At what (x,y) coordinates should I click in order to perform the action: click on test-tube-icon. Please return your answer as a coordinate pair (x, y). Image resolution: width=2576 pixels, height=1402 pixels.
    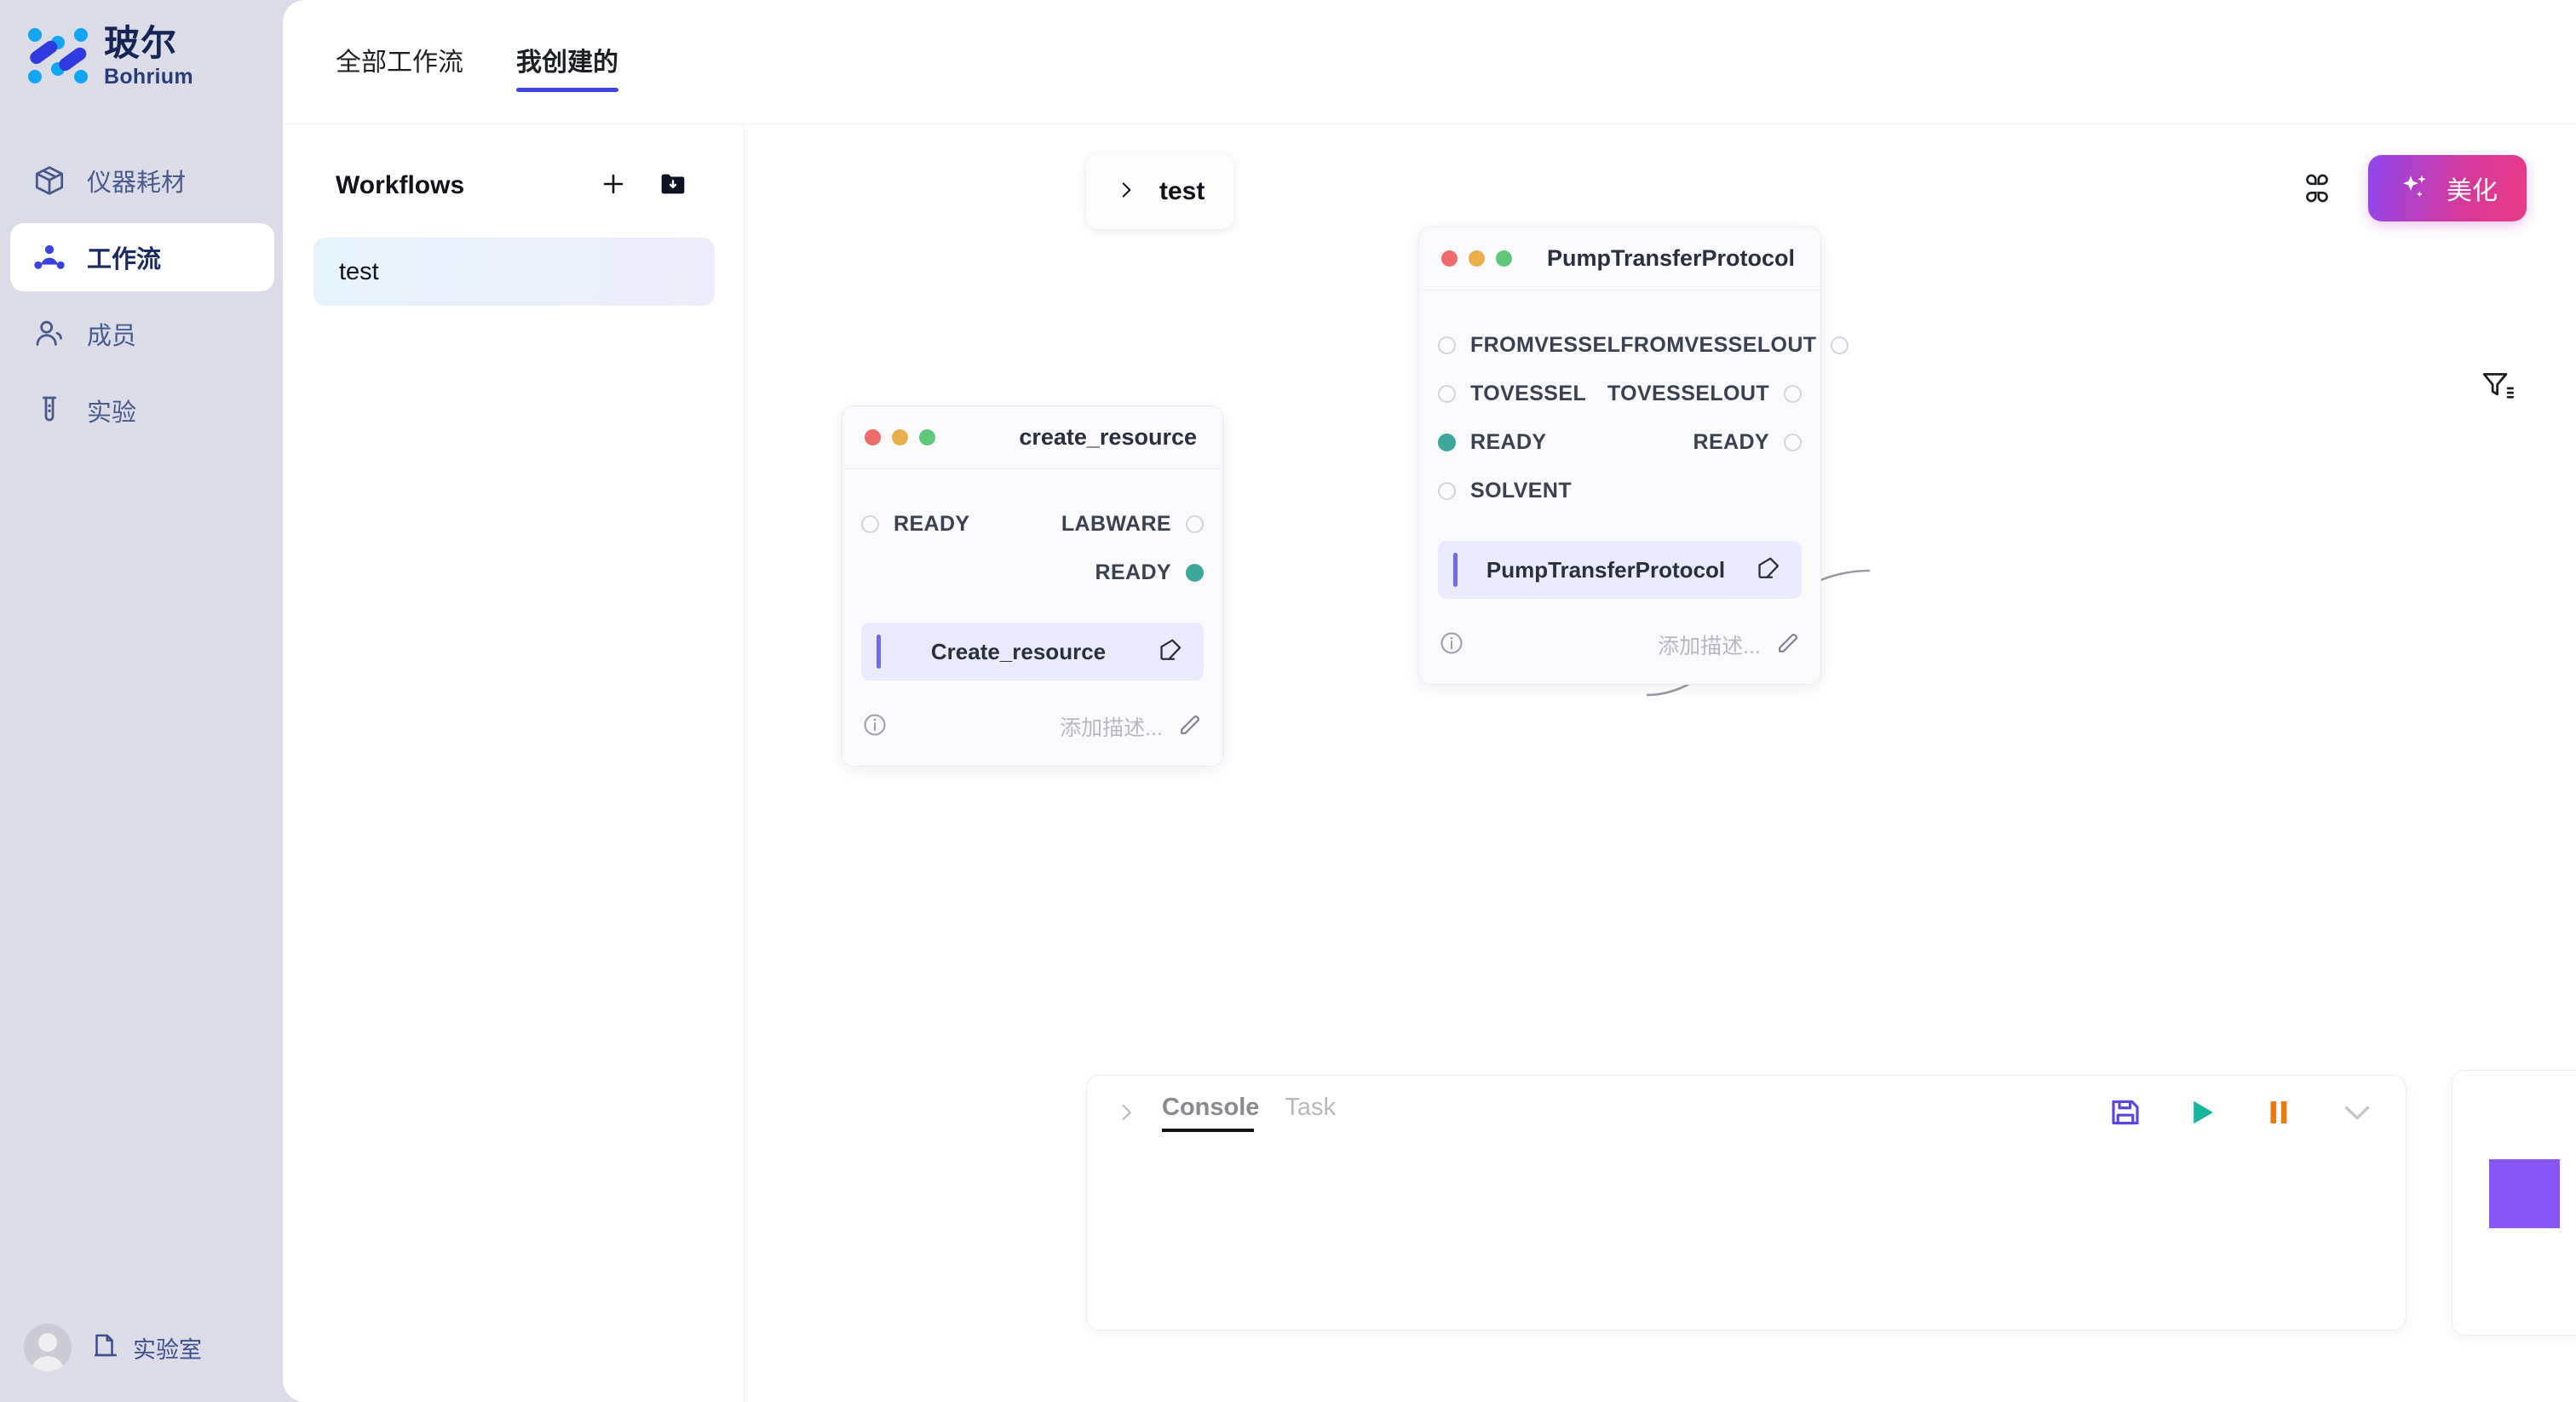
    Looking at the image, I should click on (50, 410).